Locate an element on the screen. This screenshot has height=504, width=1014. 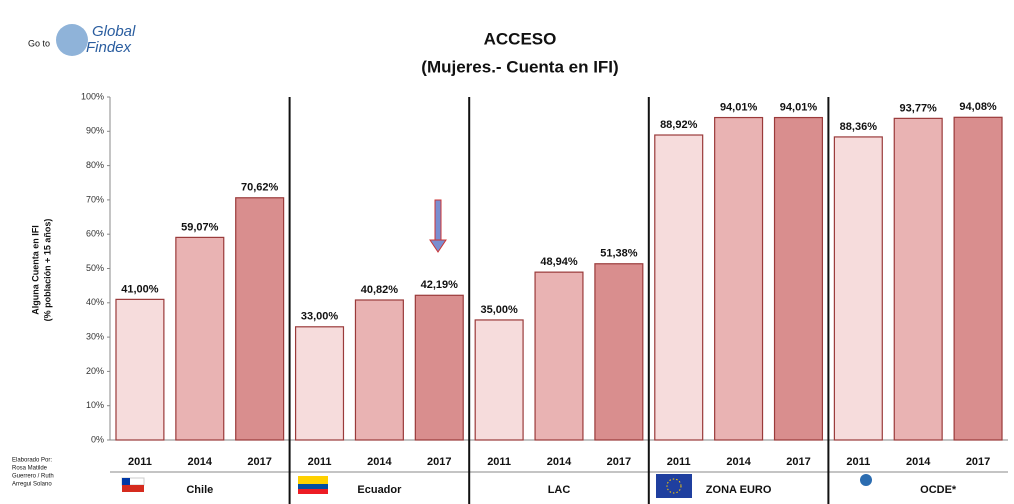
y-axis-label: Alguna Cuenta en IFI is located at coordinates (35, 270).